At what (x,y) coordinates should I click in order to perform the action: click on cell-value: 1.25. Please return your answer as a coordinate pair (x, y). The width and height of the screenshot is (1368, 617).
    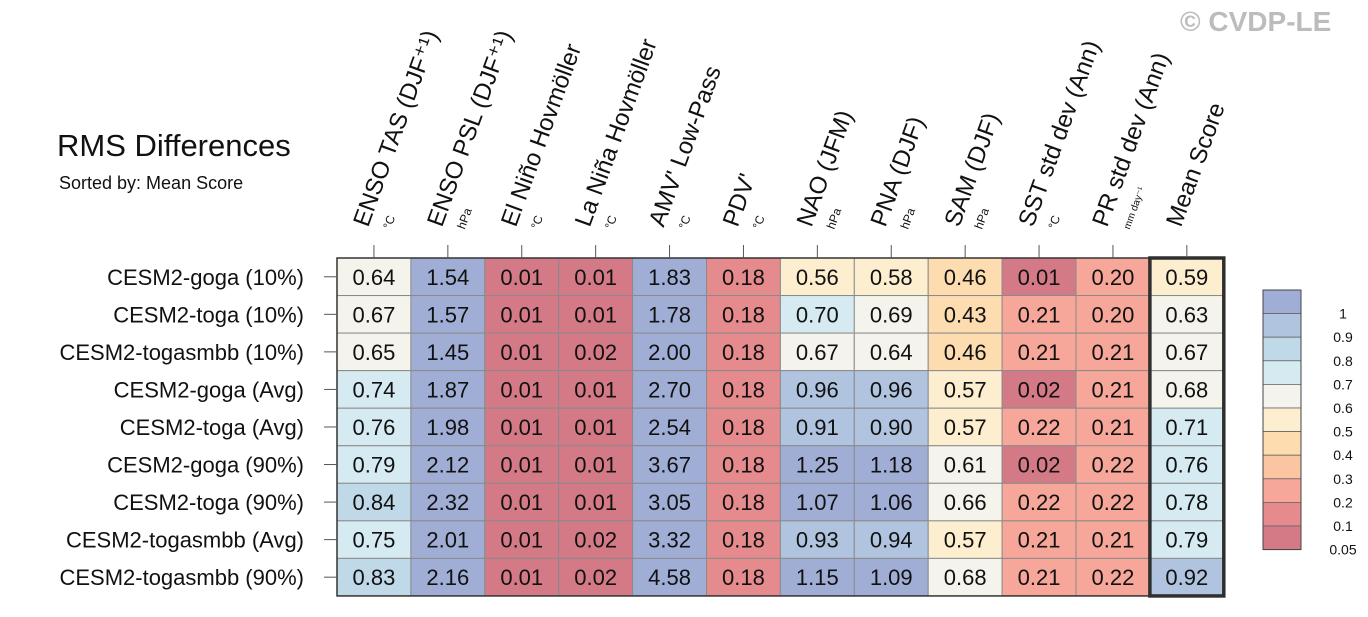
    Looking at the image, I should click on (817, 465).